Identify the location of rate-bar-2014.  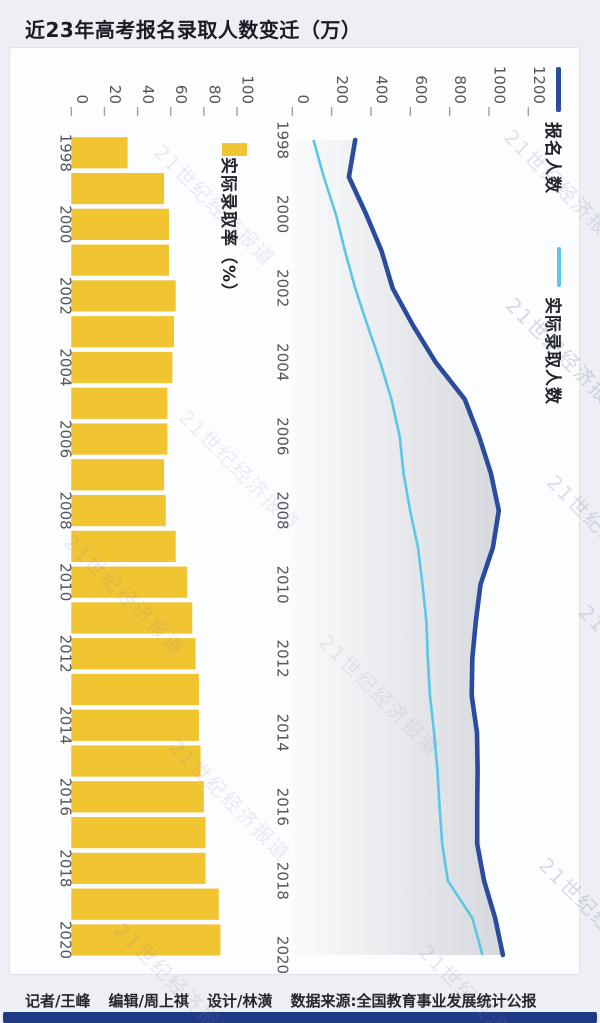
(135, 725).